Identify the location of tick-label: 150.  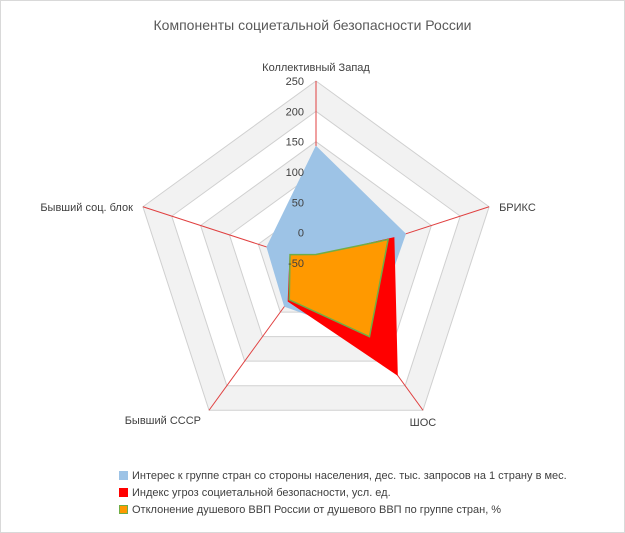
(295, 143).